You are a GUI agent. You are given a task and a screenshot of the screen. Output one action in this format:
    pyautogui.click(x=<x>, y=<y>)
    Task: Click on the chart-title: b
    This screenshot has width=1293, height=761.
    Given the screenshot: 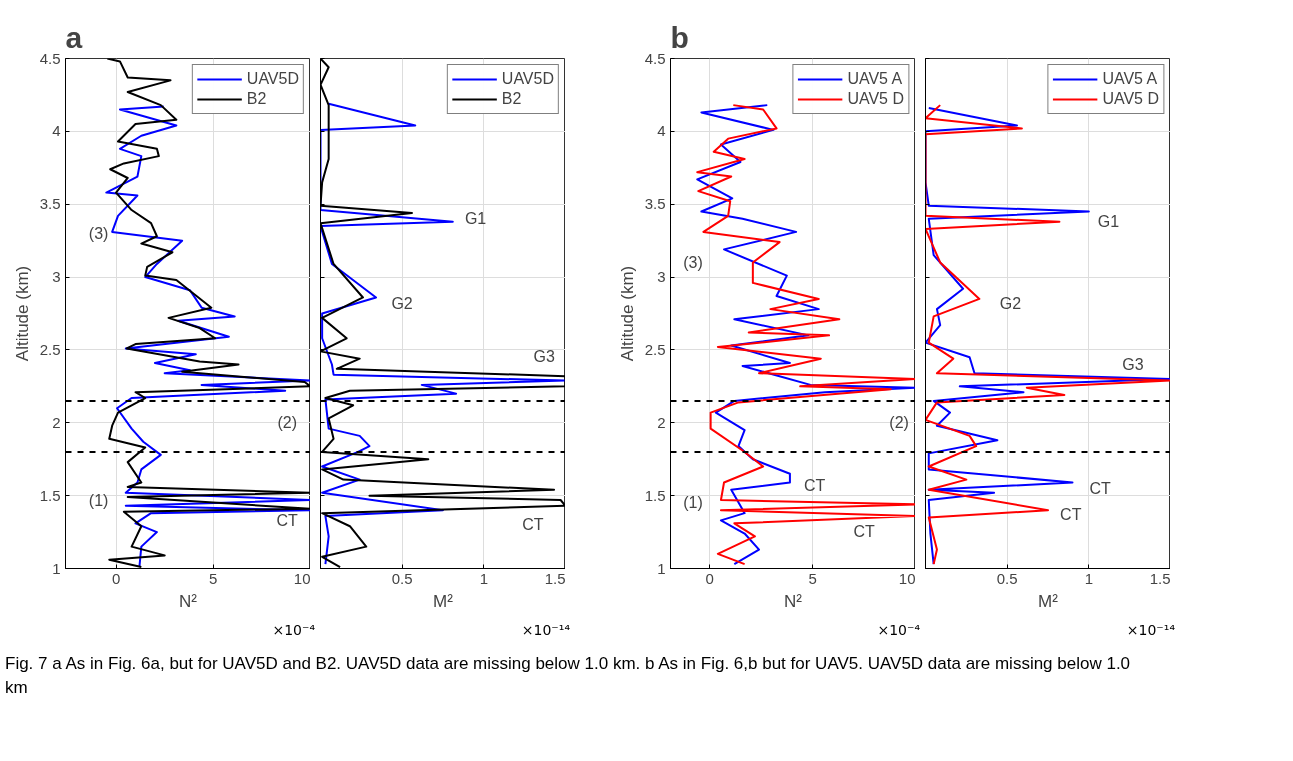 What is the action you would take?
    pyautogui.click(x=679, y=37)
    